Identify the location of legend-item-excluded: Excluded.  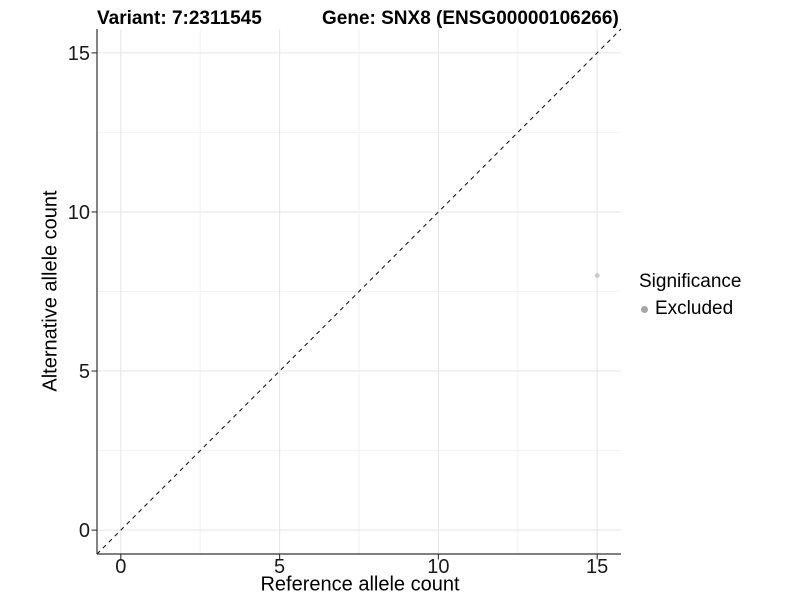
(691, 309).